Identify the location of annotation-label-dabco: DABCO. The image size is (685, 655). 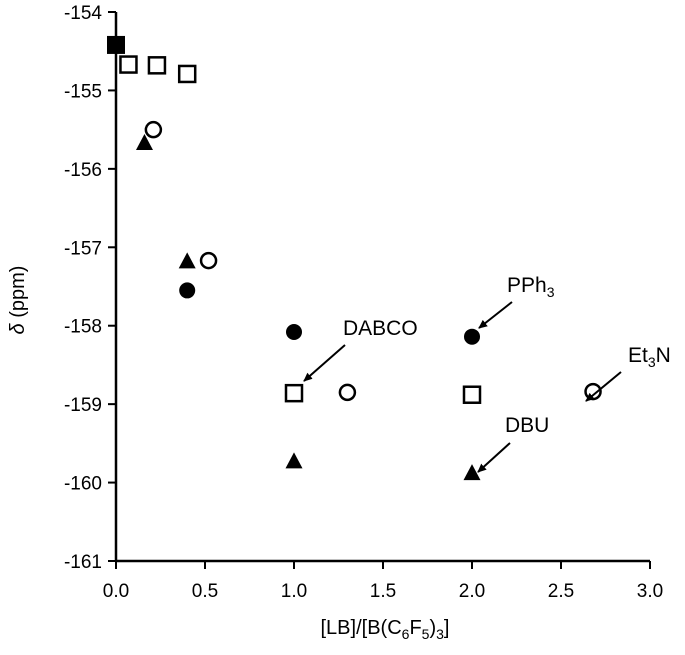
(380, 328).